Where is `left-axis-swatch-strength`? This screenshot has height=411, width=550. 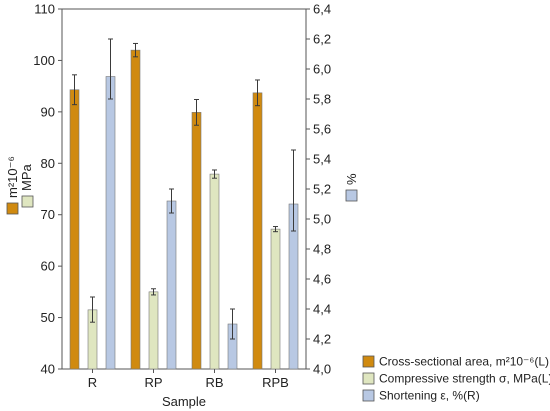
left-axis-swatch-strength is located at coordinates (27, 201).